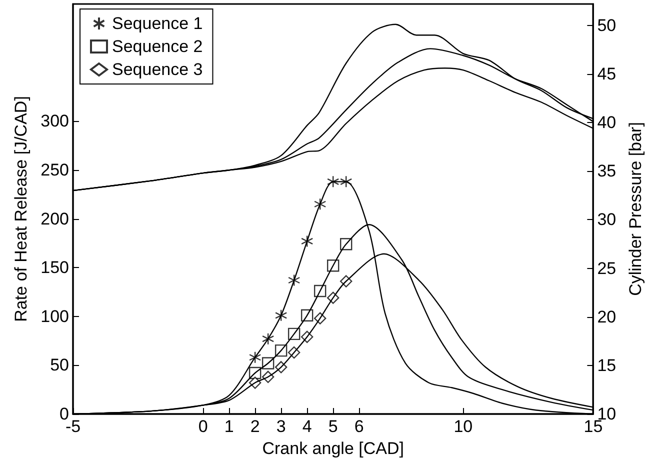 This screenshot has width=652, height=474. I want to click on y2-tick-label: 40, so click(606, 122).